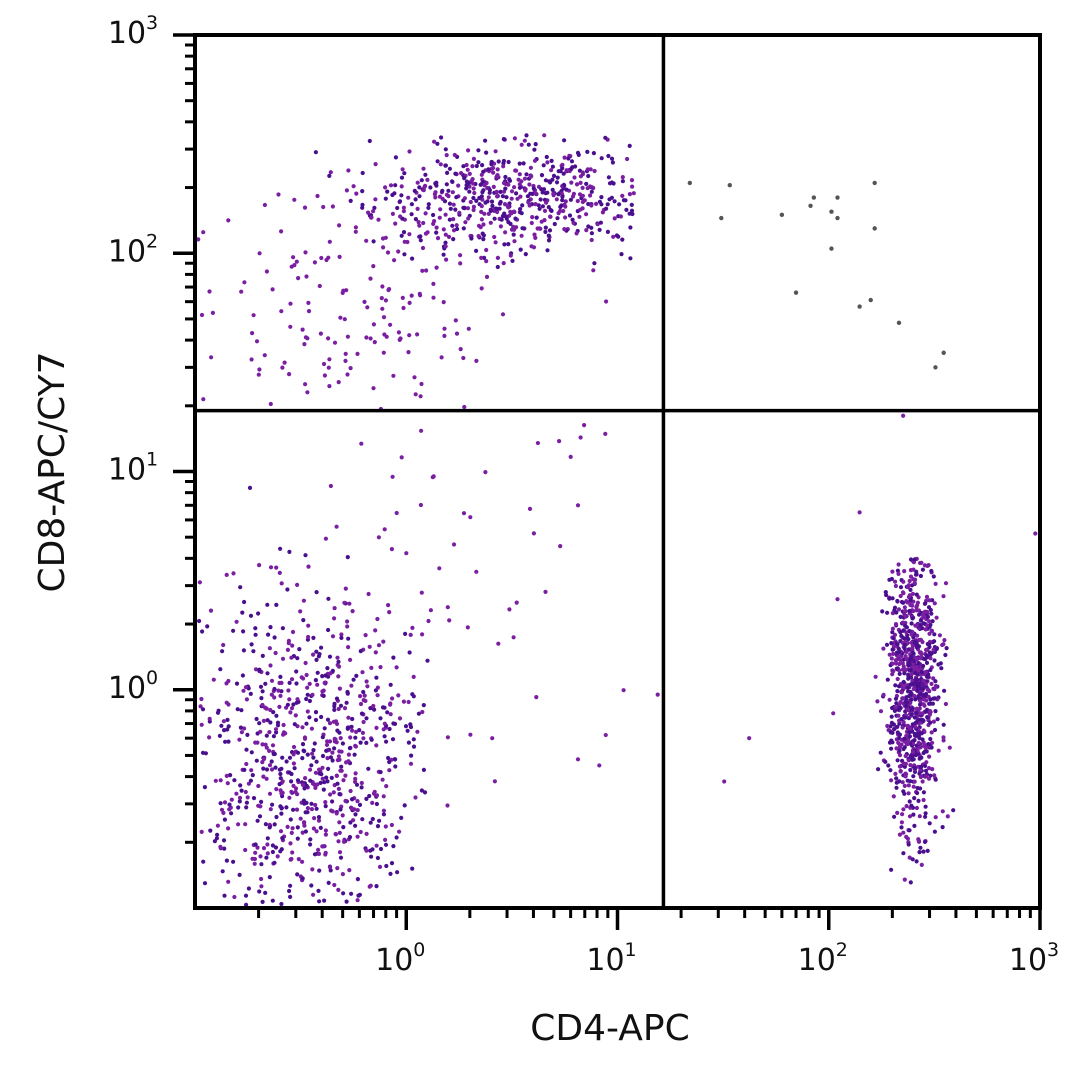 The width and height of the screenshot is (1080, 1066). I want to click on x-axis-title: CD4-APC, so click(609, 1028).